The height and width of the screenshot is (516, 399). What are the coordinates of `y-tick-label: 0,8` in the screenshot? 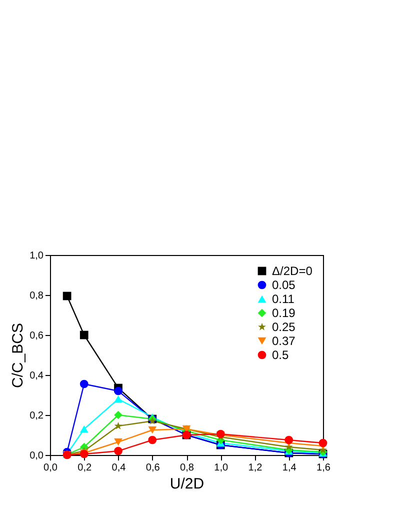 It's located at (37, 296).